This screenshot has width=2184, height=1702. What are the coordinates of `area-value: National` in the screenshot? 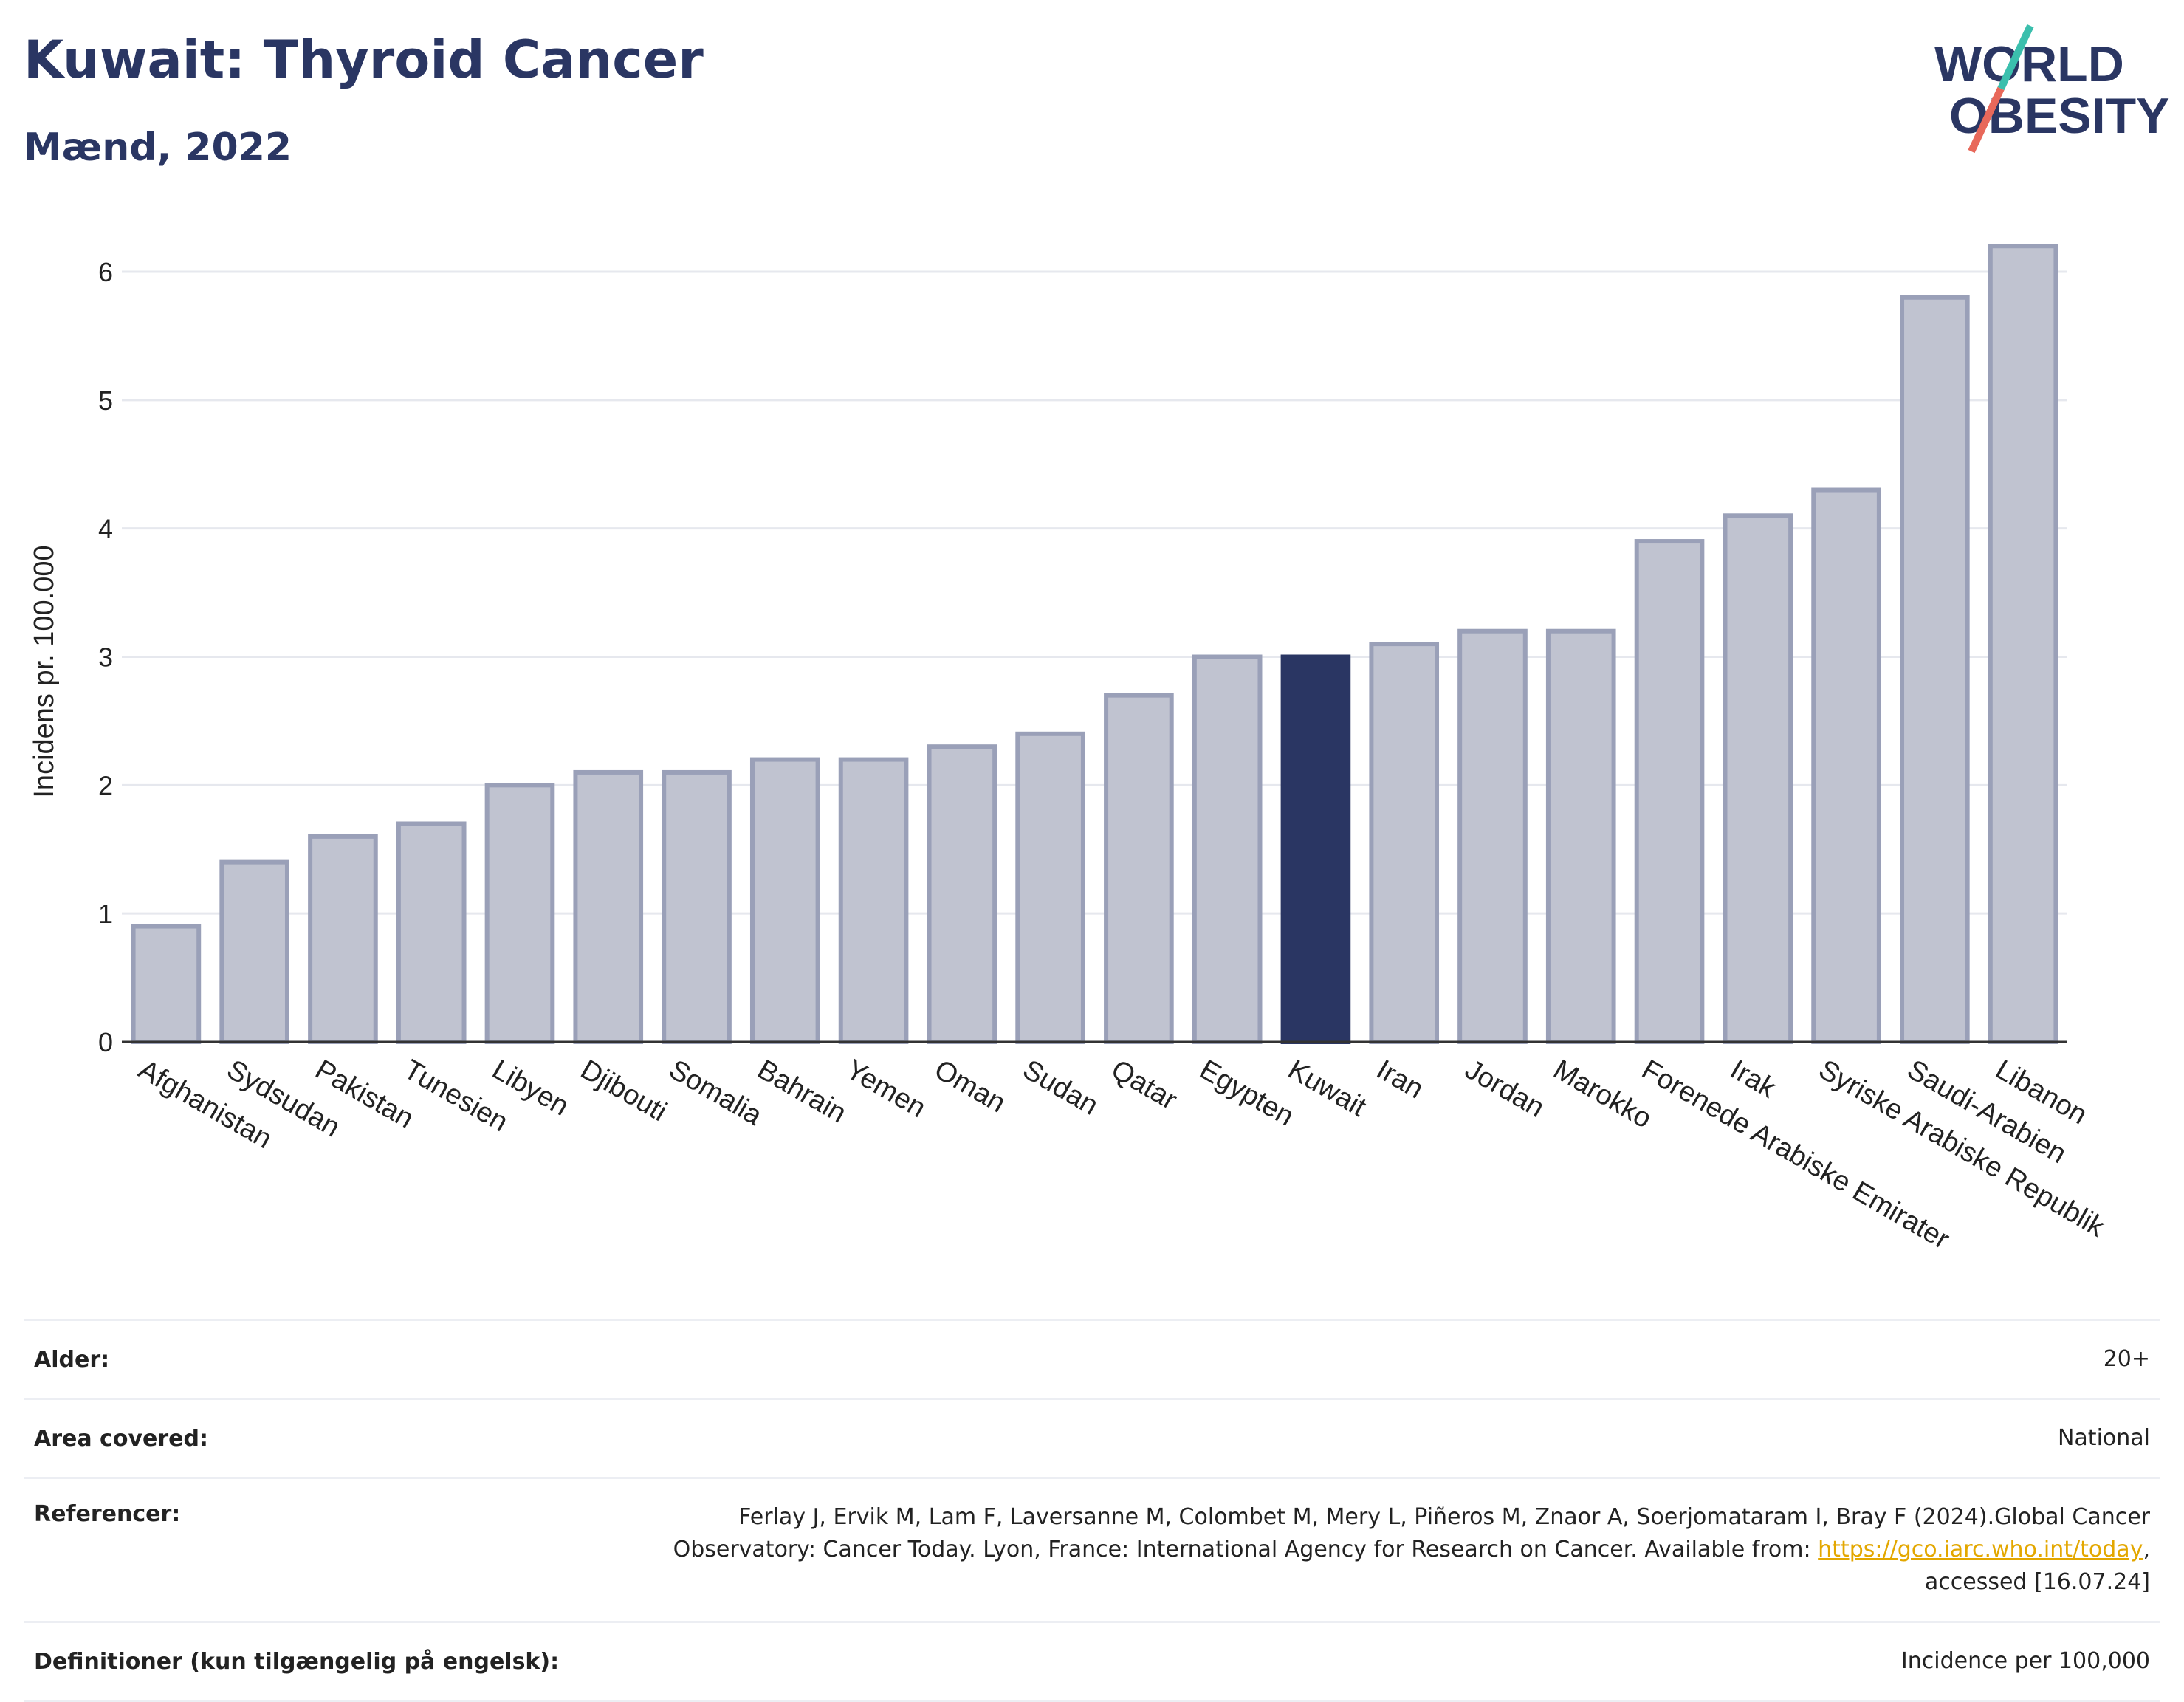 It's located at (2103, 1438).